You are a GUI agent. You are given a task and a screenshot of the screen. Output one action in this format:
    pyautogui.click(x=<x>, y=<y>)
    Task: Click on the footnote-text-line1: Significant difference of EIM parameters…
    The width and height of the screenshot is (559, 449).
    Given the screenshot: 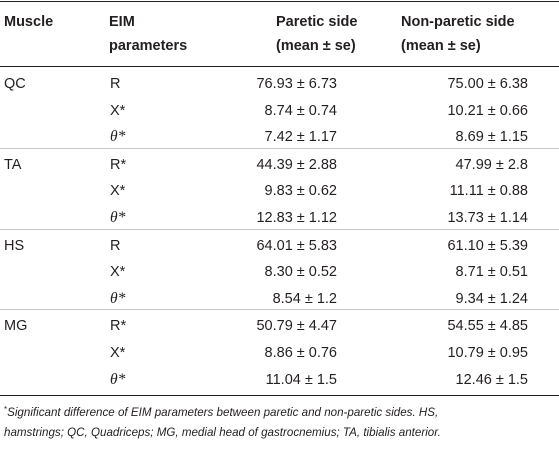 What is the action you would take?
    pyautogui.click(x=223, y=412)
    